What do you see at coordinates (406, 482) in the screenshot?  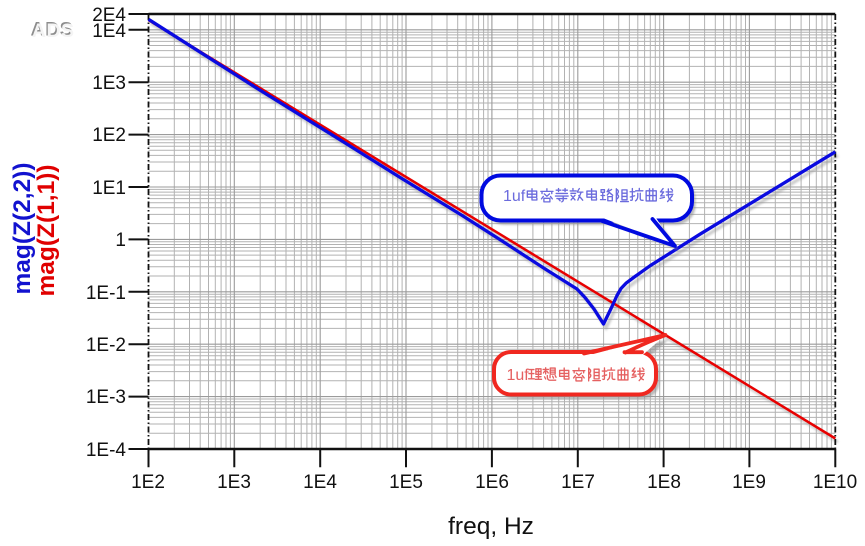 I see `svg-text: 1E5` at bounding box center [406, 482].